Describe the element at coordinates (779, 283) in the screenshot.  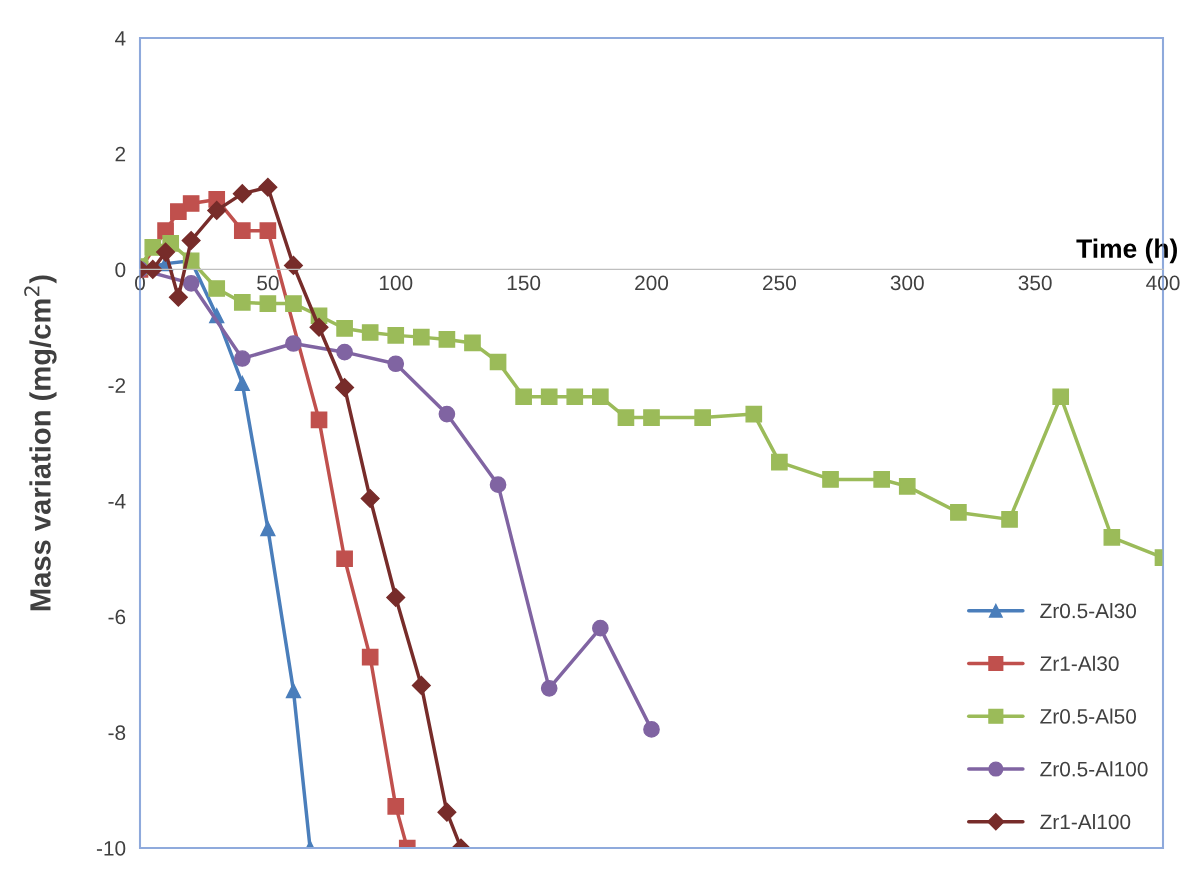
I see `x-tick-label: 250` at that location.